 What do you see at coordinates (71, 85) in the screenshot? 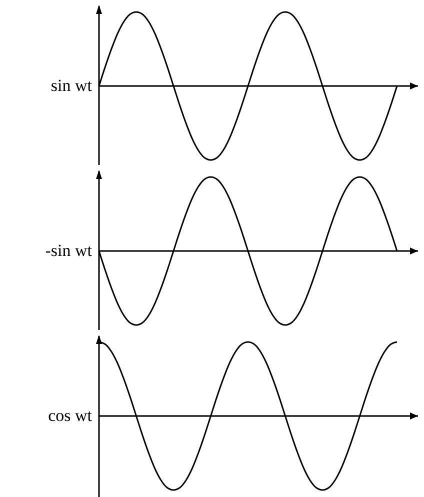
I see `y-axis-title: sin wt` at bounding box center [71, 85].